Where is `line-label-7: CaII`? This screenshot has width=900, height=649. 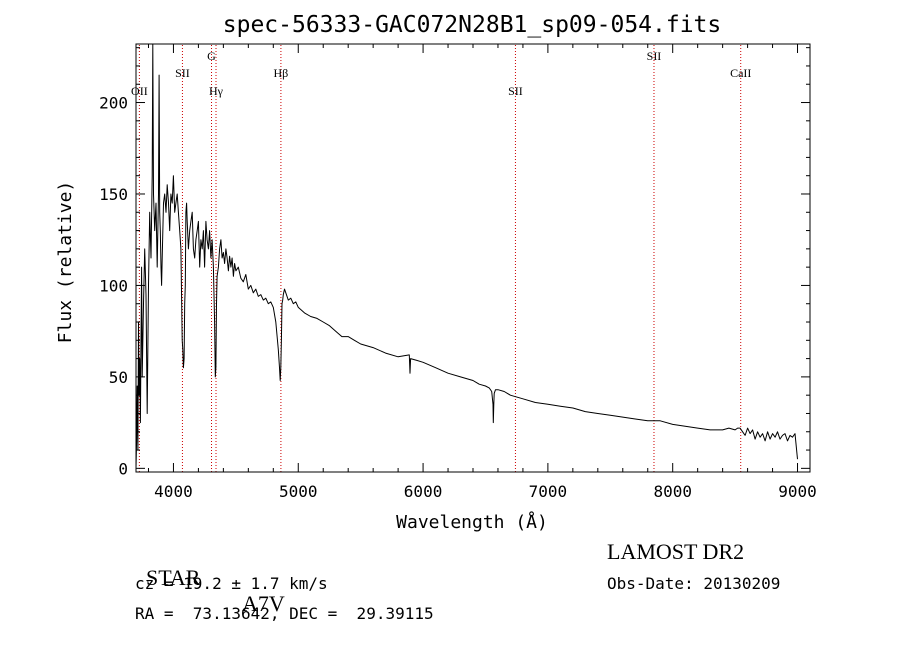 line-label-7: CaII is located at coordinates (740, 73).